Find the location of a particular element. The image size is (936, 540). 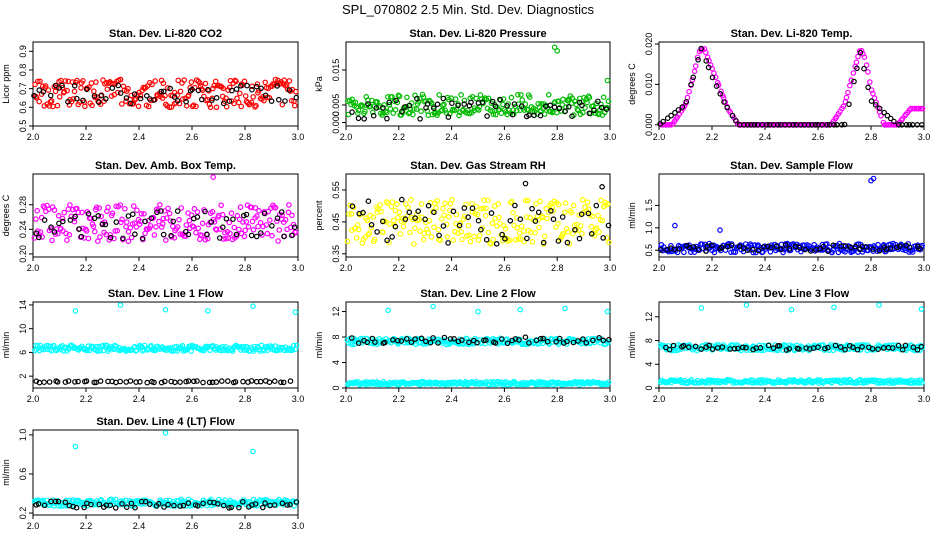

x-tick-label: 2.2 is located at coordinates (399, 137).